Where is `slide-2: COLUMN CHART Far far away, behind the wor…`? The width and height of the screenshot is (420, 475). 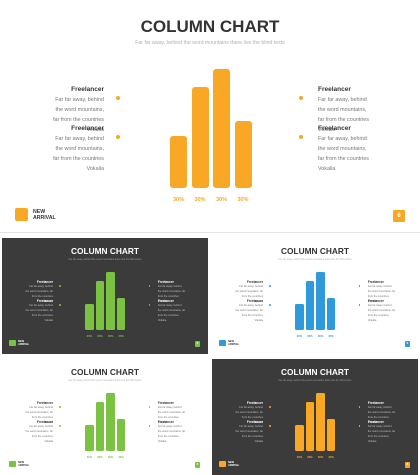 slide-2: COLUMN CHART Far far away, behind the wor… is located at coordinates (105, 296).